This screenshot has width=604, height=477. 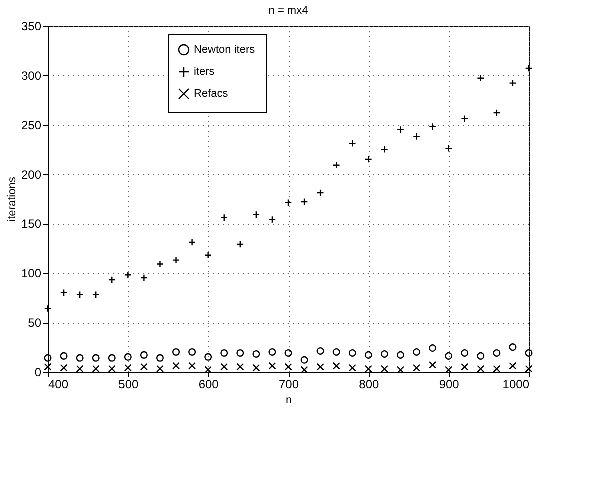 What do you see at coordinates (289, 400) in the screenshot?
I see `x-axis-title: n` at bounding box center [289, 400].